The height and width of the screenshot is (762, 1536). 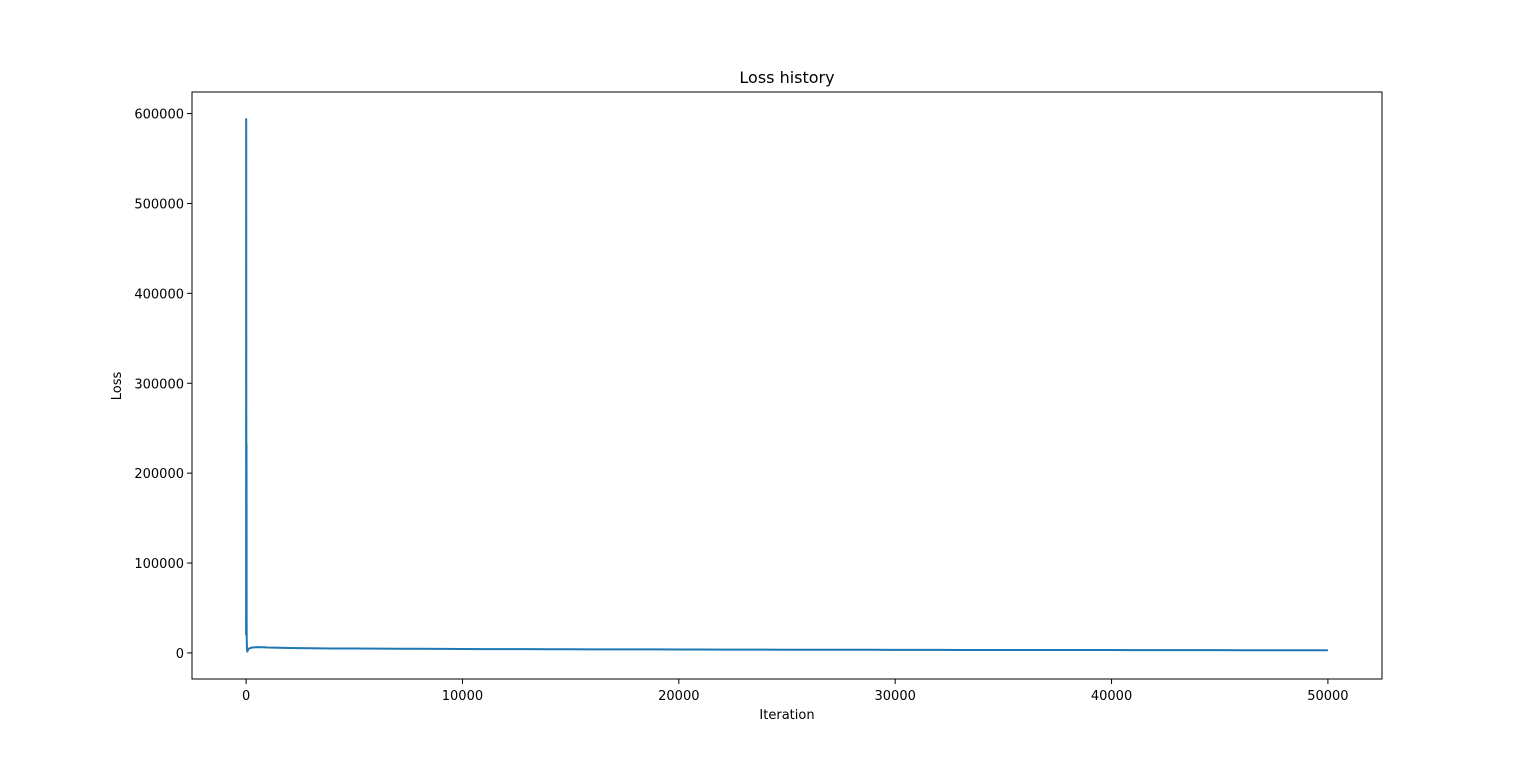 What do you see at coordinates (159, 564) in the screenshot?
I see `y-tick-label: 100000` at bounding box center [159, 564].